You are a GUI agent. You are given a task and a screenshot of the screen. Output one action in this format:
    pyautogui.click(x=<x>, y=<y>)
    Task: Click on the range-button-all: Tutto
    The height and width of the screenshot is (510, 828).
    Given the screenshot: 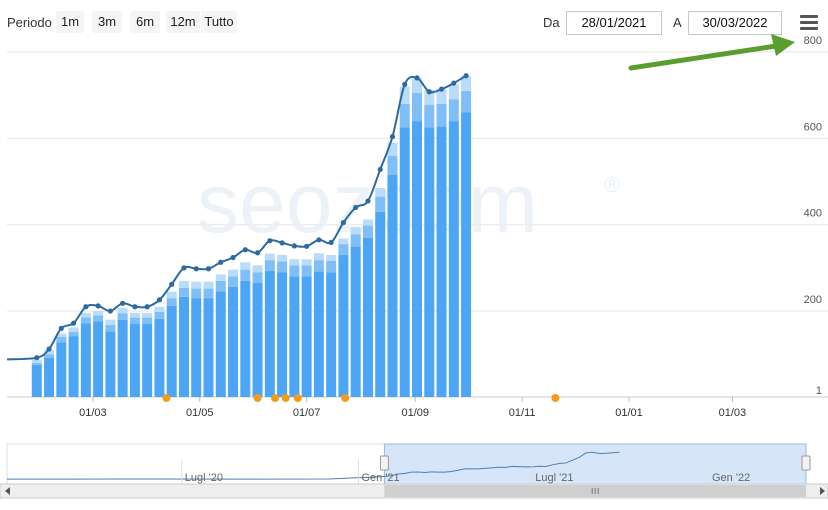 What is the action you would take?
    pyautogui.click(x=219, y=22)
    